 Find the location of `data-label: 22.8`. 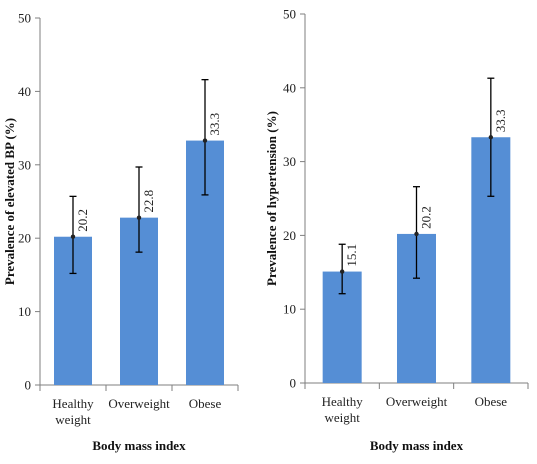

data-label: 22.8 is located at coordinates (148, 201).